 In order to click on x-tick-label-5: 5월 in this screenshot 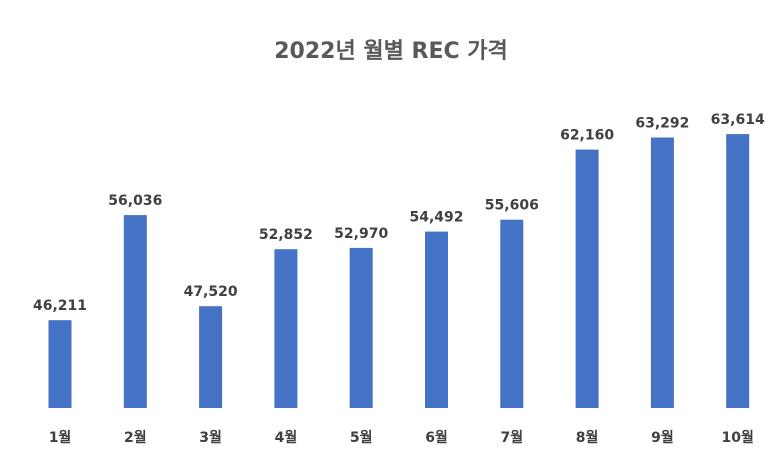, I will do `click(361, 437)`.